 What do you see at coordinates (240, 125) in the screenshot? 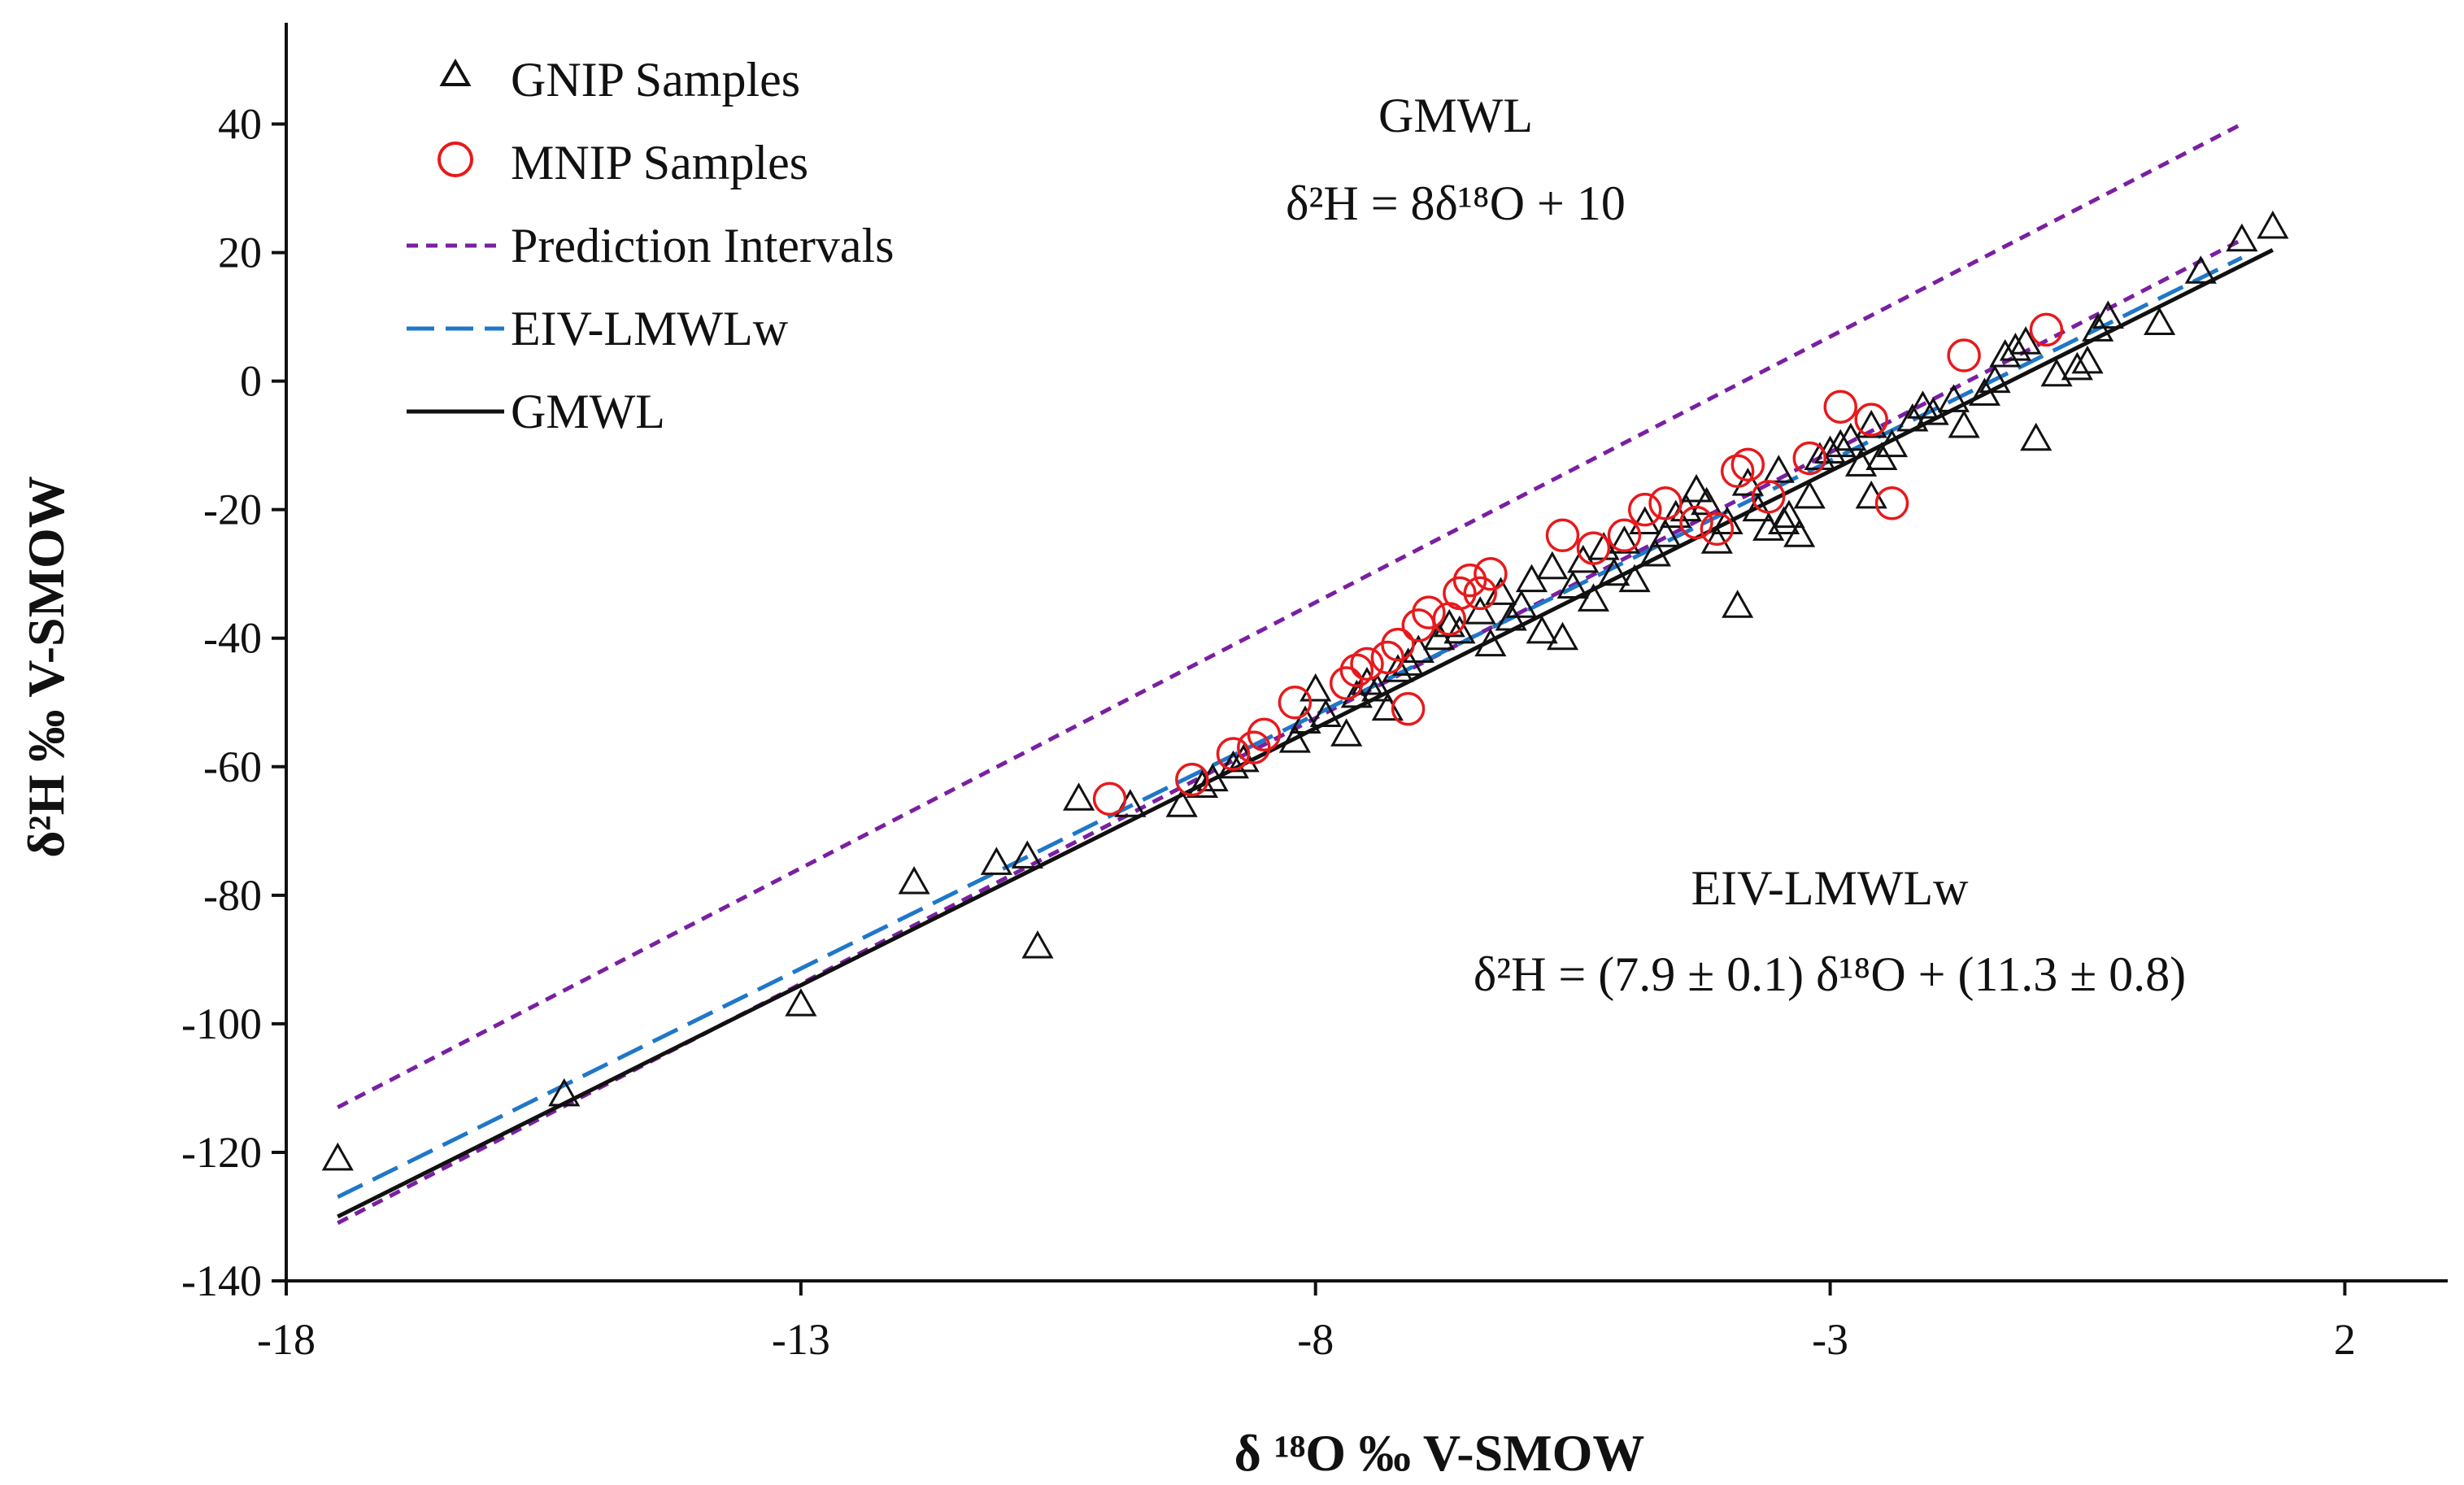
I see `y-tick-label: 40` at bounding box center [240, 125].